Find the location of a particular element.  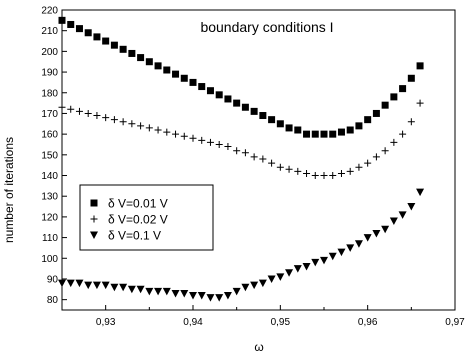

x-tick-labels: 0,93 0,94 0,95 0,96 0,97 is located at coordinates (280, 322).